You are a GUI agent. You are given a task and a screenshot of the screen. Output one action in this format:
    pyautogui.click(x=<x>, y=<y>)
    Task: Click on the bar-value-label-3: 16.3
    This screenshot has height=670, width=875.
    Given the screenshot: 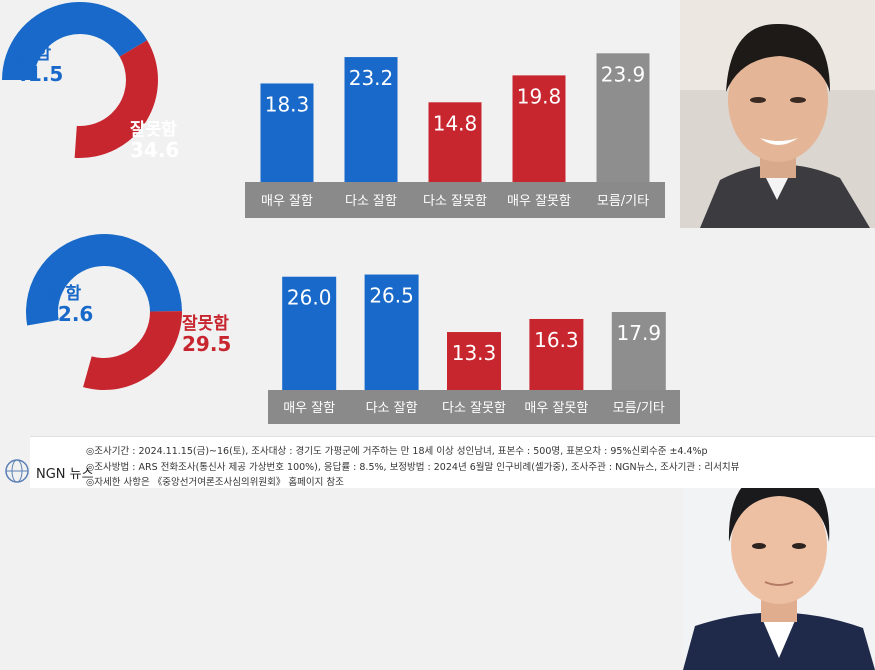 What is the action you would take?
    pyautogui.click(x=556, y=340)
    